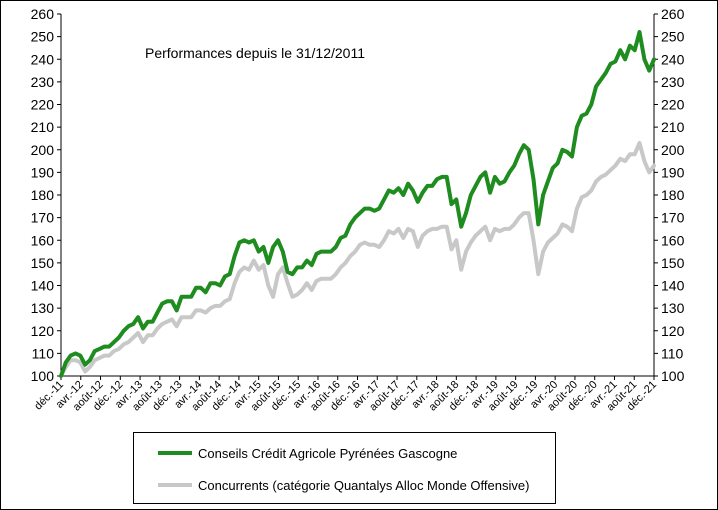  Describe the element at coordinates (43, 218) in the screenshot. I see `left-y-tick-label: 170` at that location.